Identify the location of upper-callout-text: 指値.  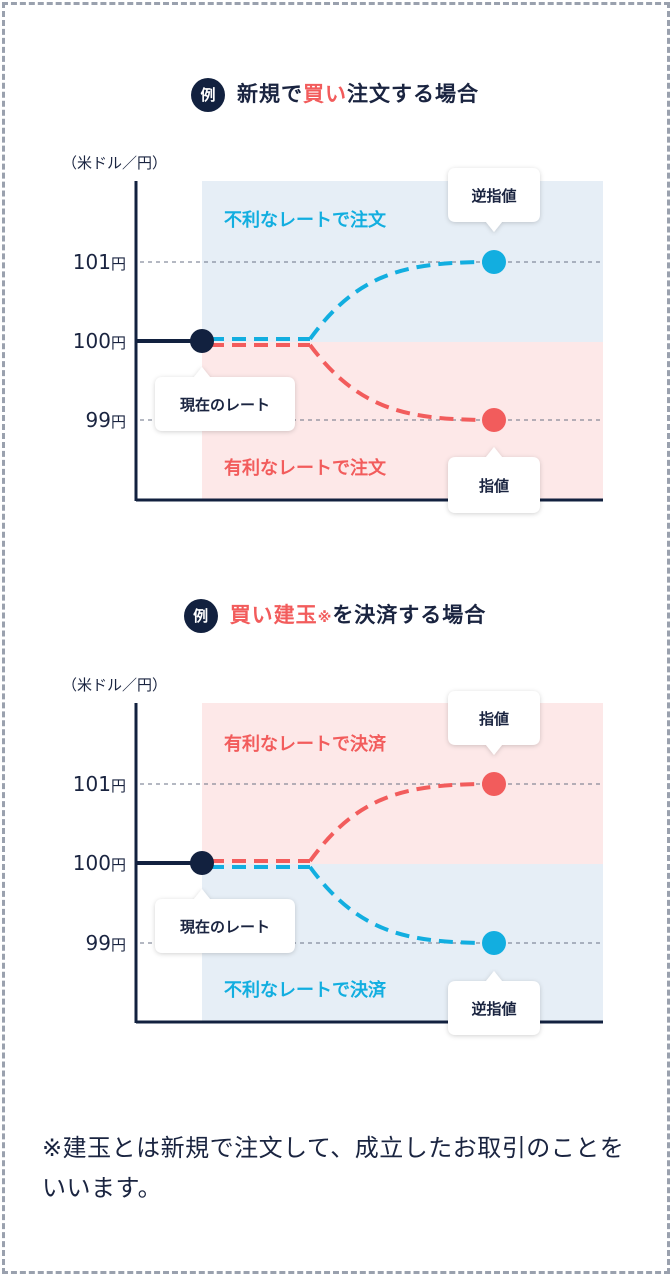
(494, 719).